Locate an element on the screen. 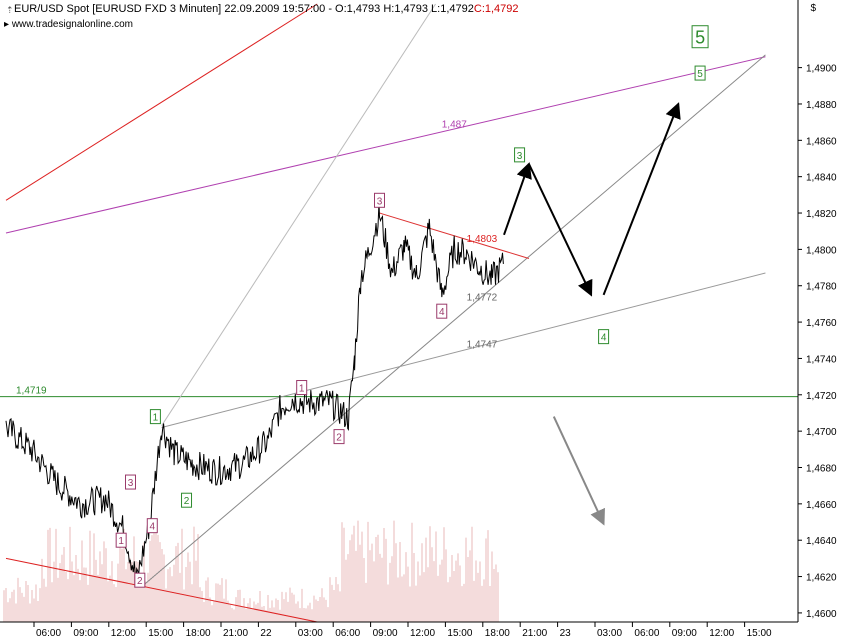 The height and width of the screenshot is (640, 850). y-tick-label: 1,4660 is located at coordinates (821, 505).